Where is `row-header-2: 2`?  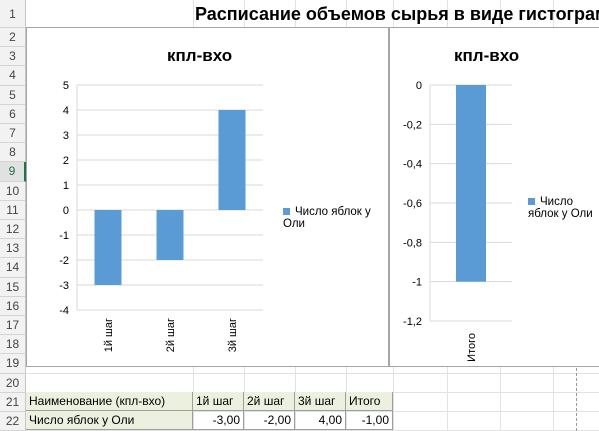
row-header-2: 2 is located at coordinates (13, 38).